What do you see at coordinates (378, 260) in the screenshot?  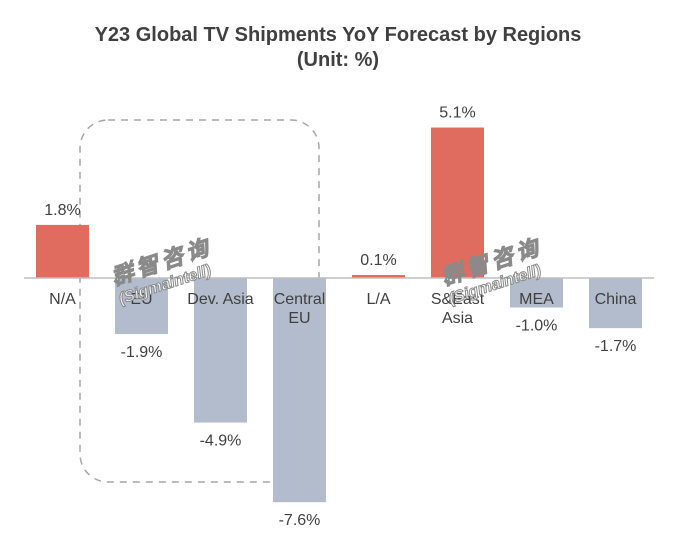 I see `data-label: 0.1%` at bounding box center [378, 260].